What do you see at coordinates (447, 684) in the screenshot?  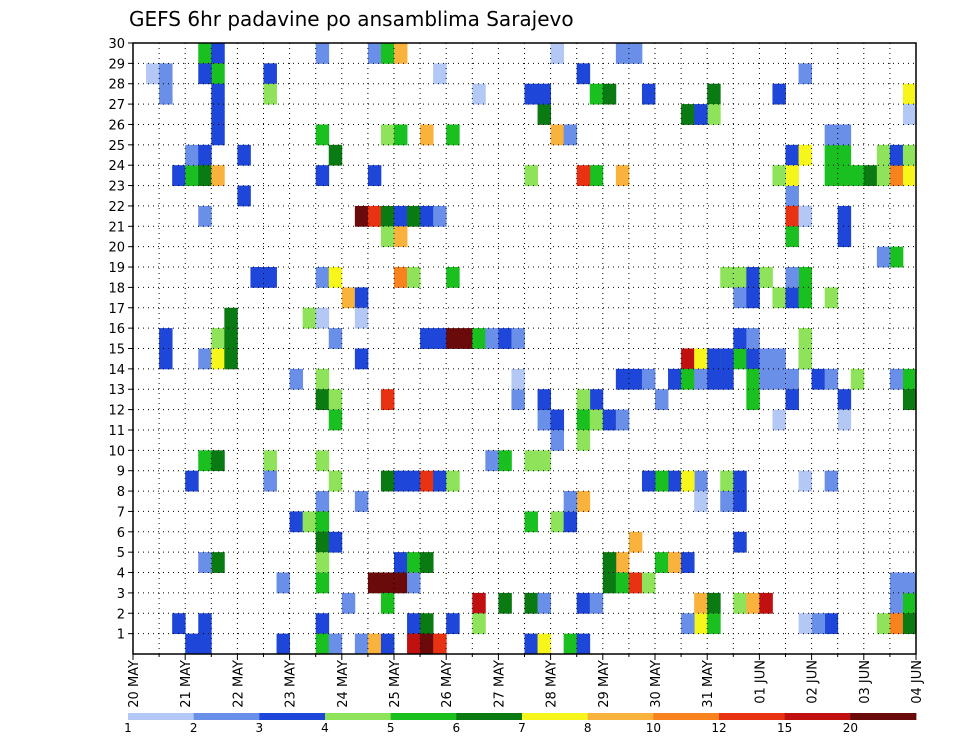 I see `x-tick-label: 26 MAY` at bounding box center [447, 684].